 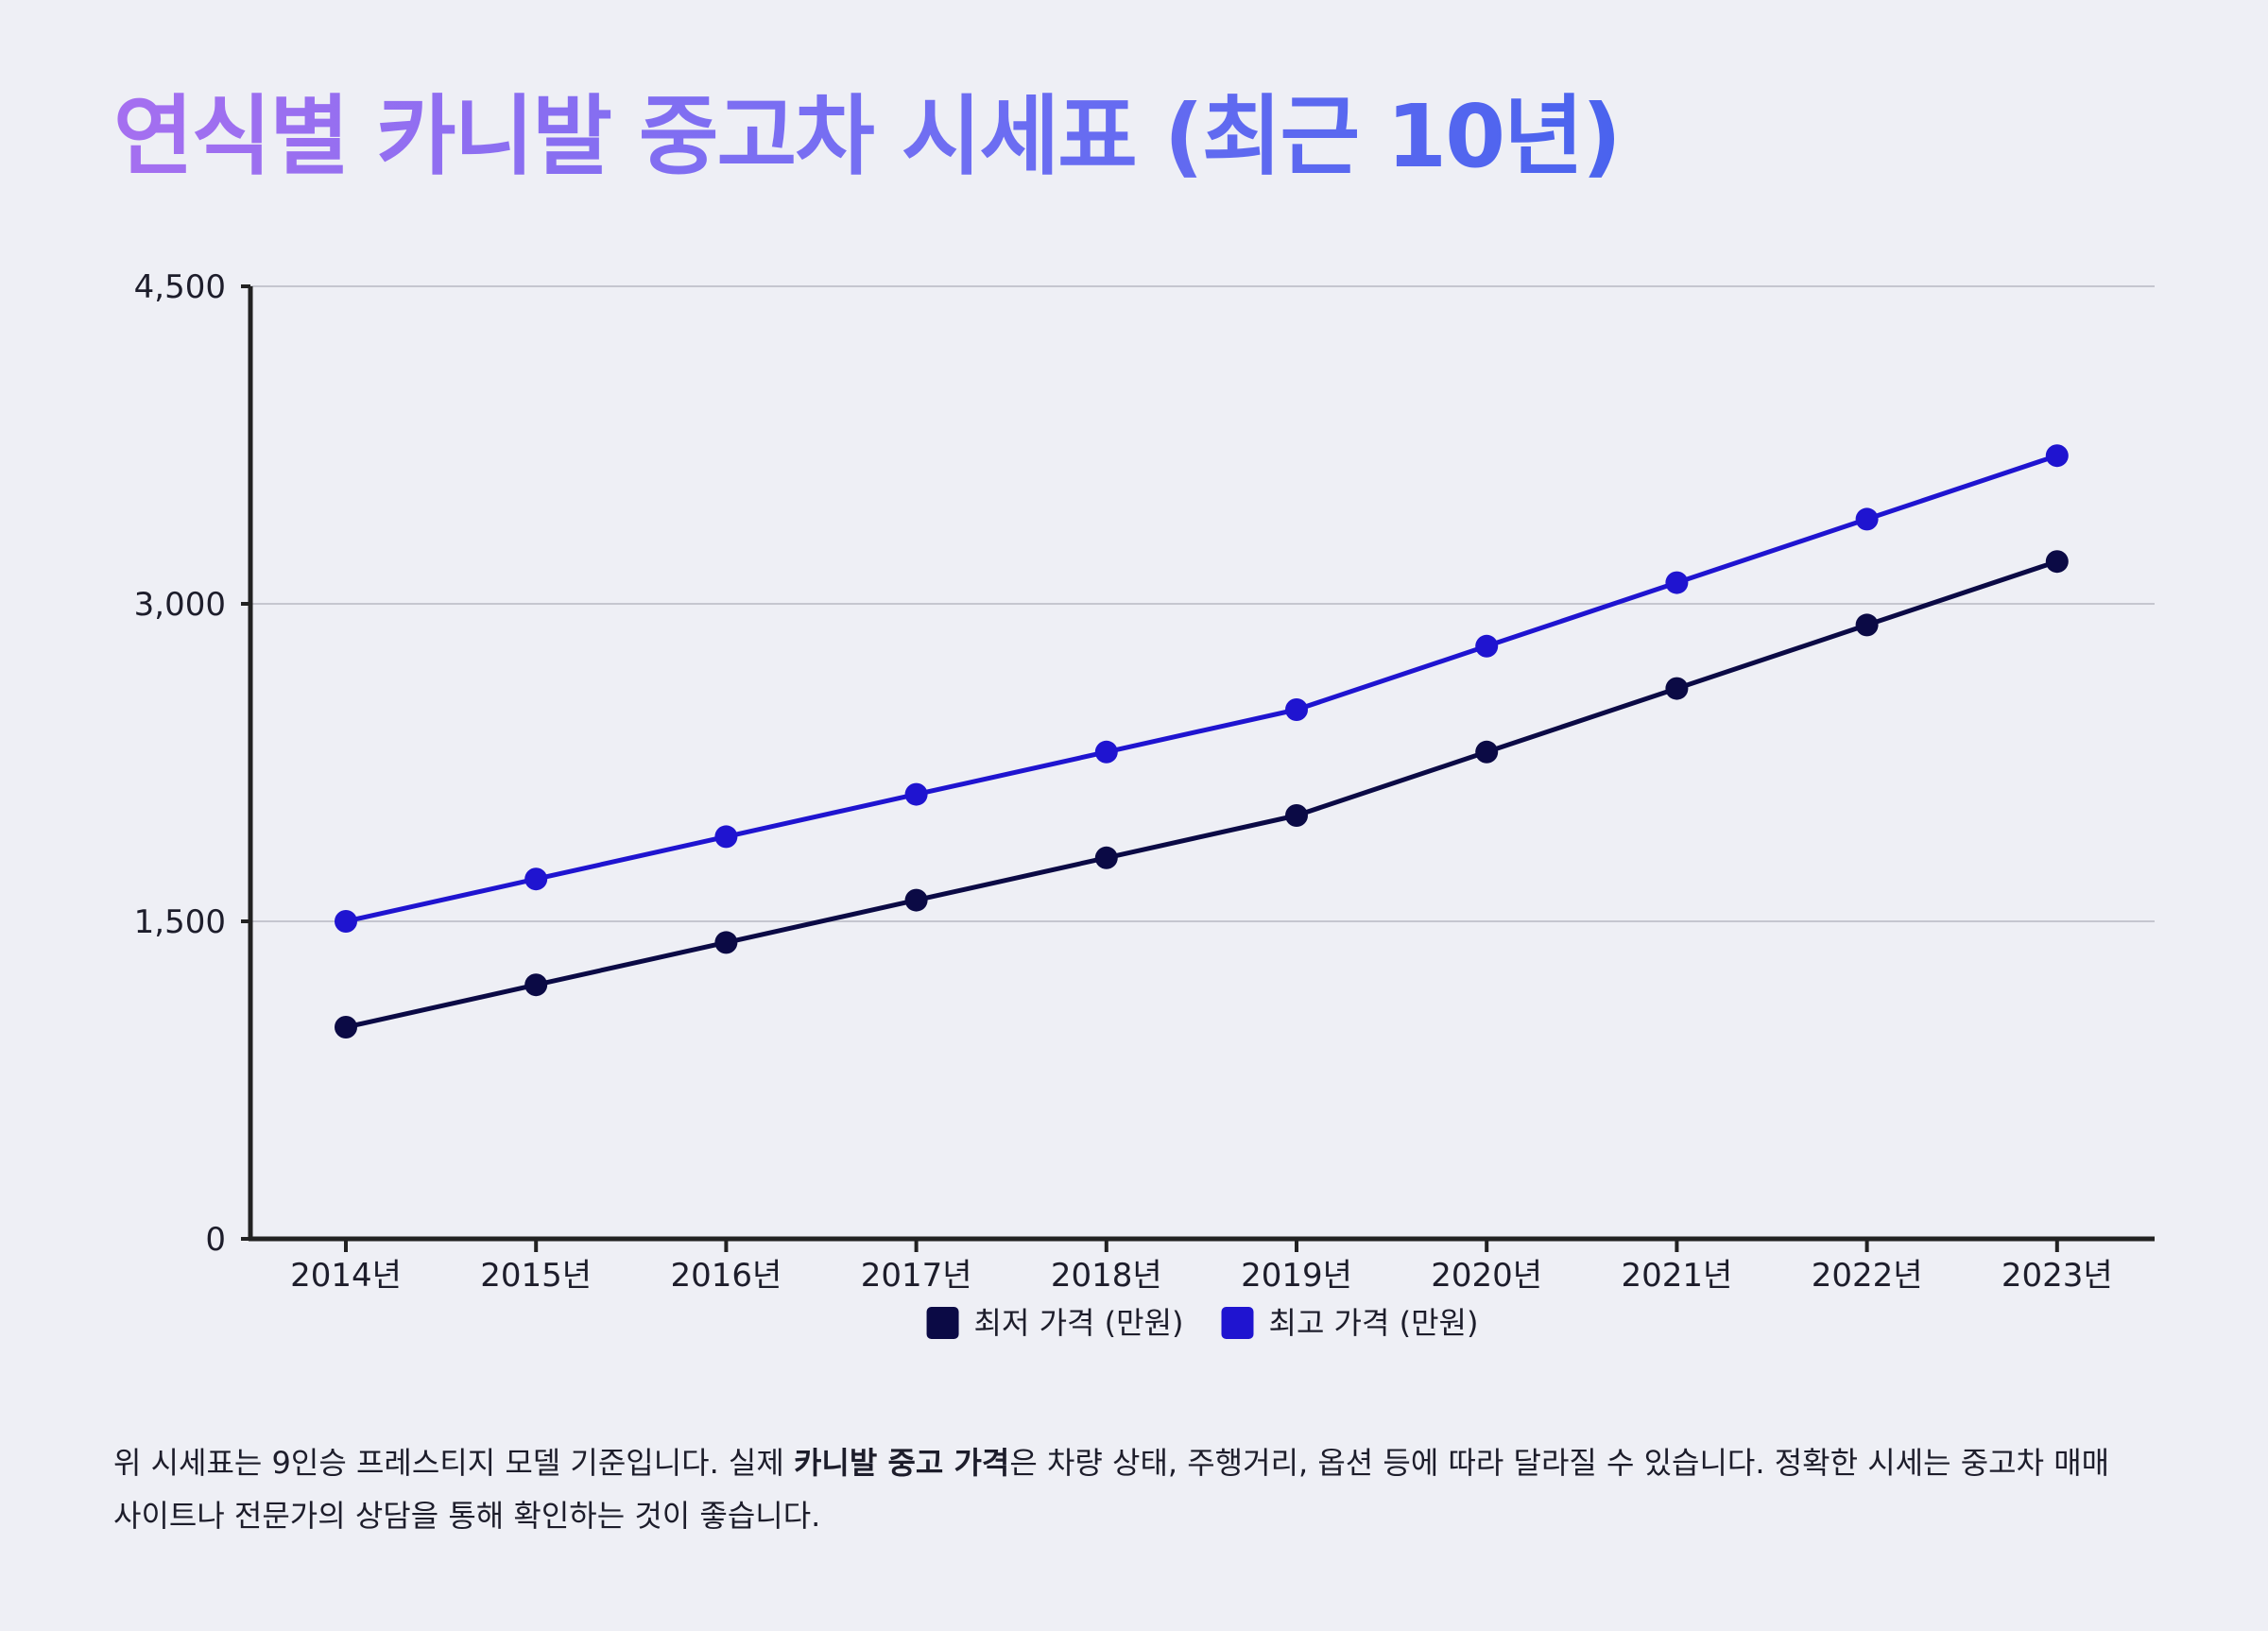 What do you see at coordinates (1676, 1276) in the screenshot?
I see `x-tick-label: 2021년` at bounding box center [1676, 1276].